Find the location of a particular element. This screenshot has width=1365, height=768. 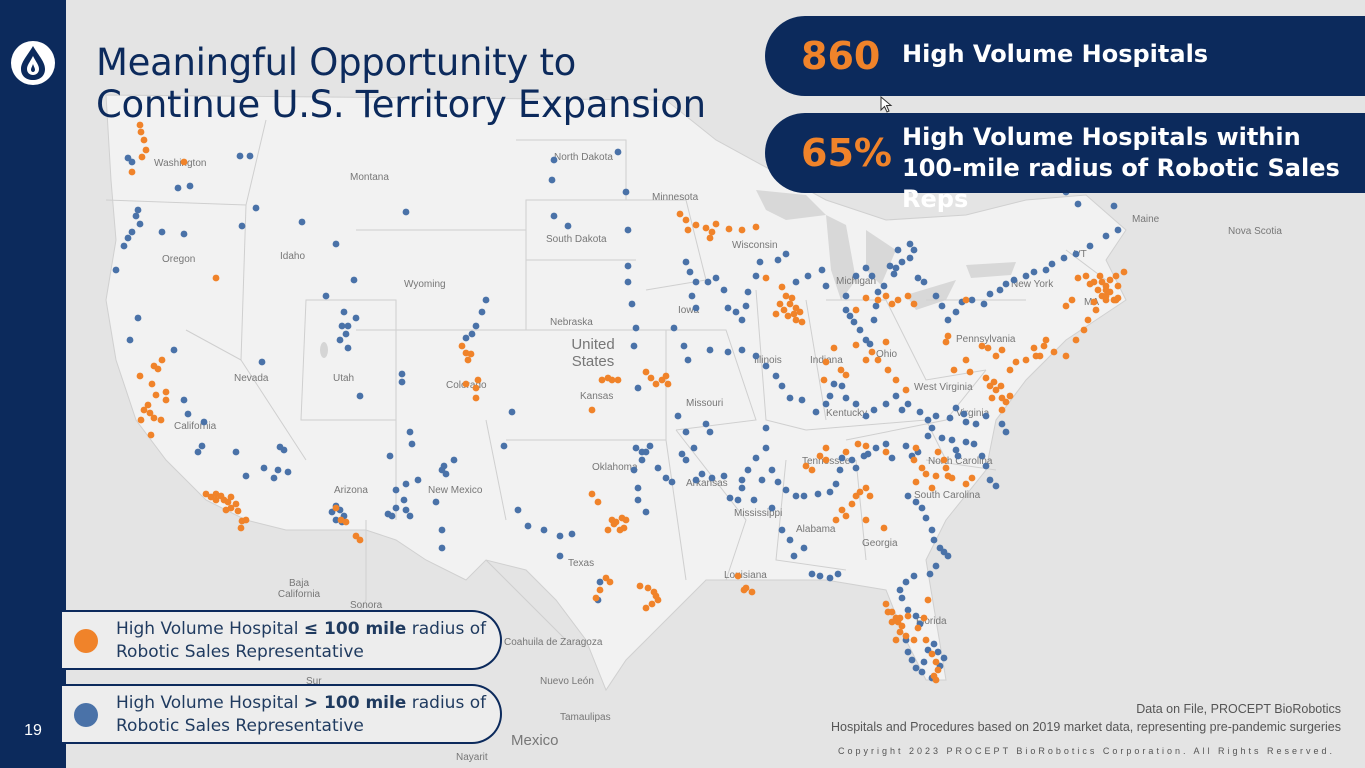

map-label: Wyoming is located at coordinates (425, 284).